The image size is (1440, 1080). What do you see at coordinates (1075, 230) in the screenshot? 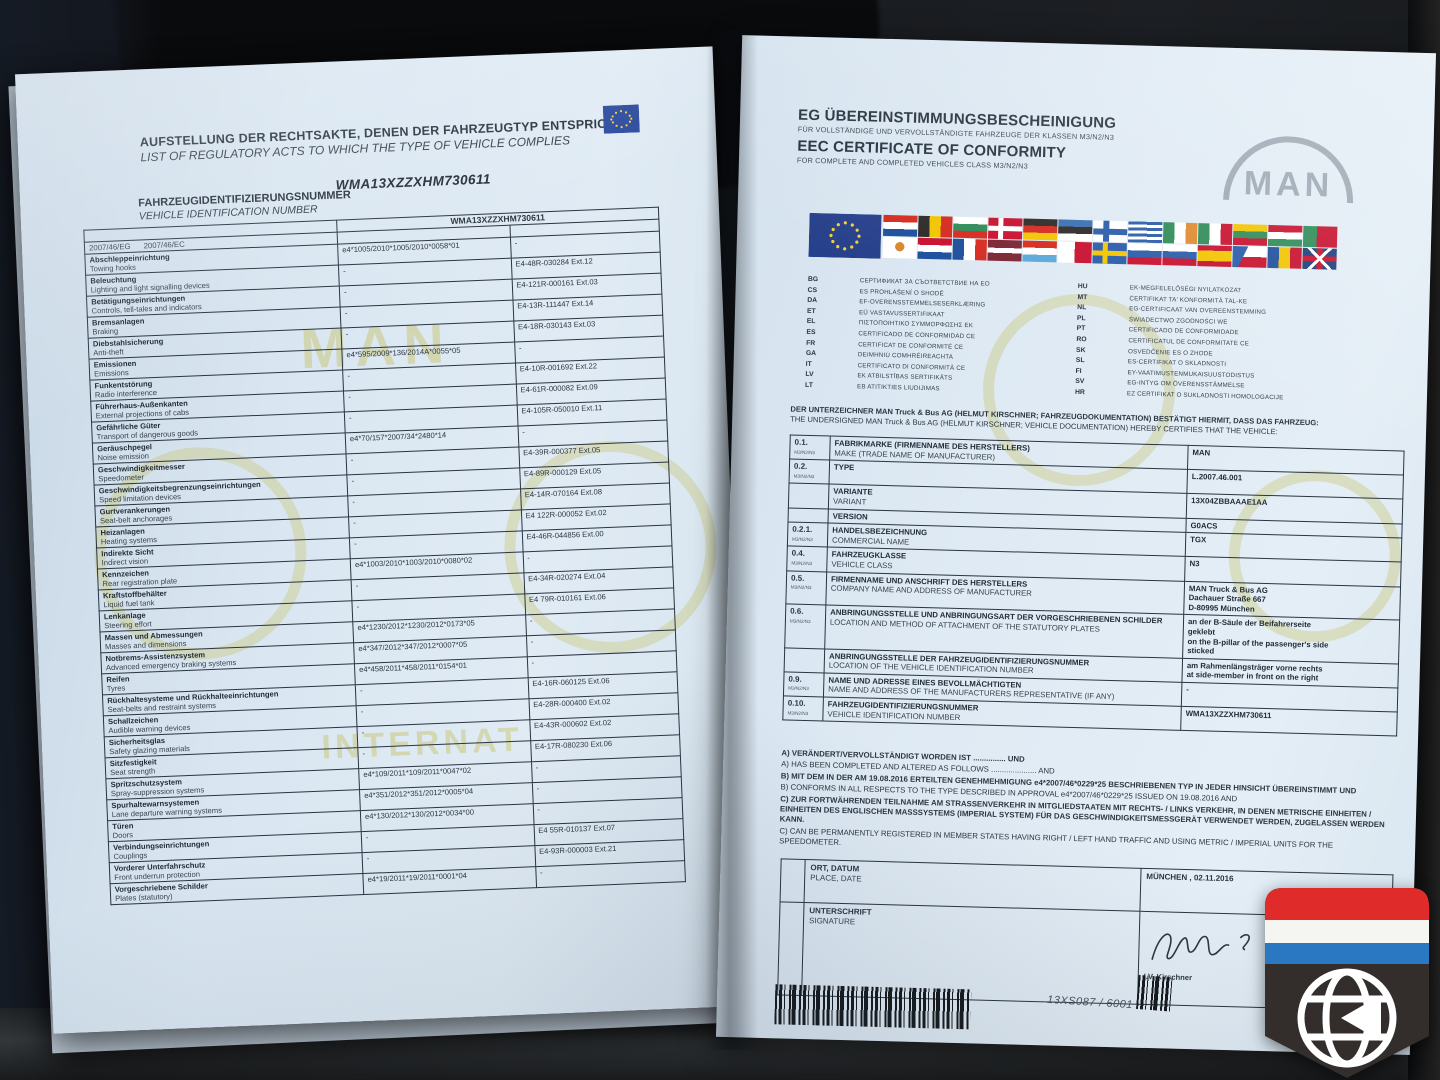
I see `flag-ee` at bounding box center [1075, 230].